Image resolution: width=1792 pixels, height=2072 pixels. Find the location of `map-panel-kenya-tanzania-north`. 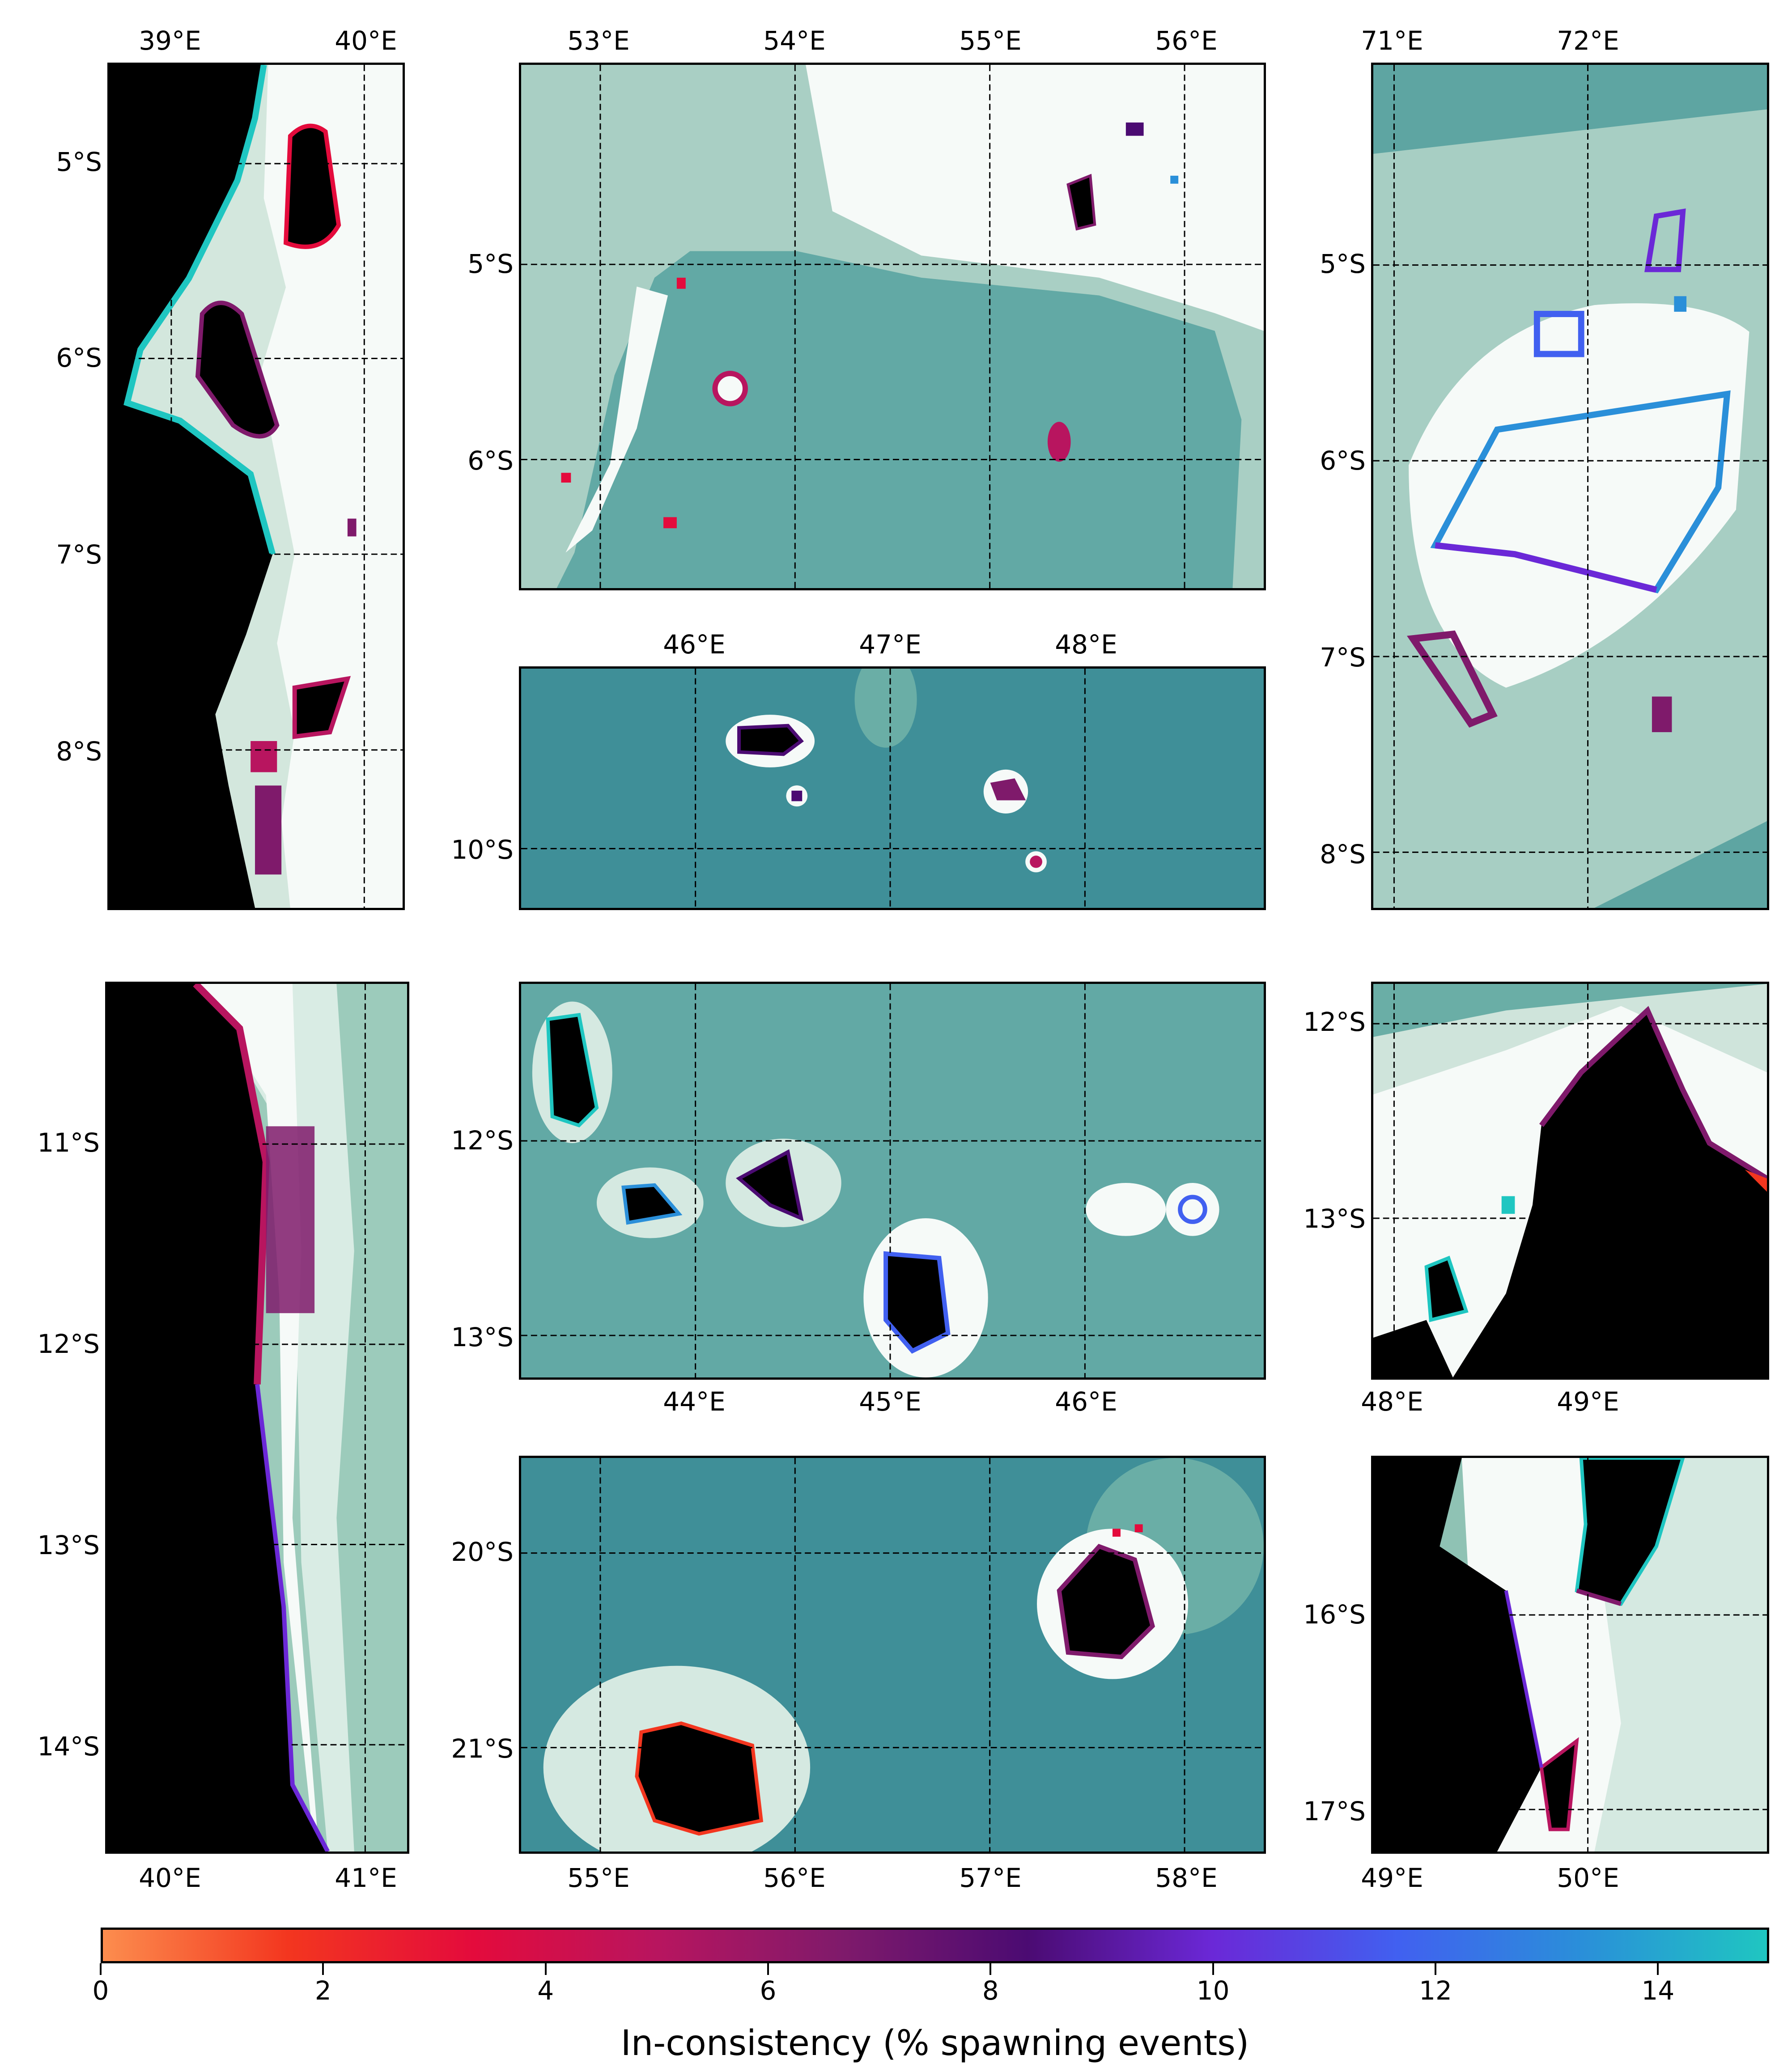

map-panel-kenya-tanzania-north is located at coordinates (256, 486).